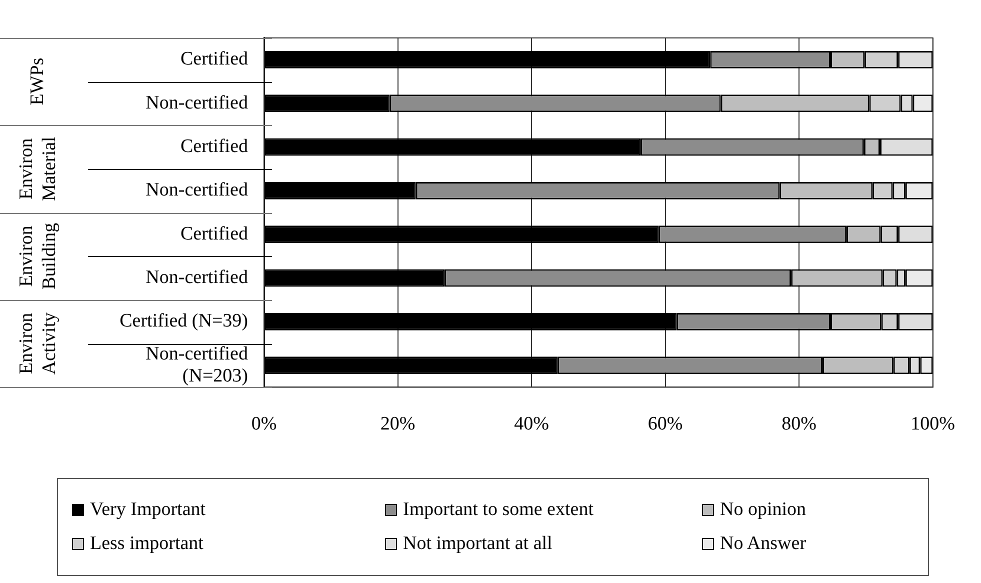  What do you see at coordinates (665, 424) in the screenshot?
I see `x-tick-label: 60%` at bounding box center [665, 424].